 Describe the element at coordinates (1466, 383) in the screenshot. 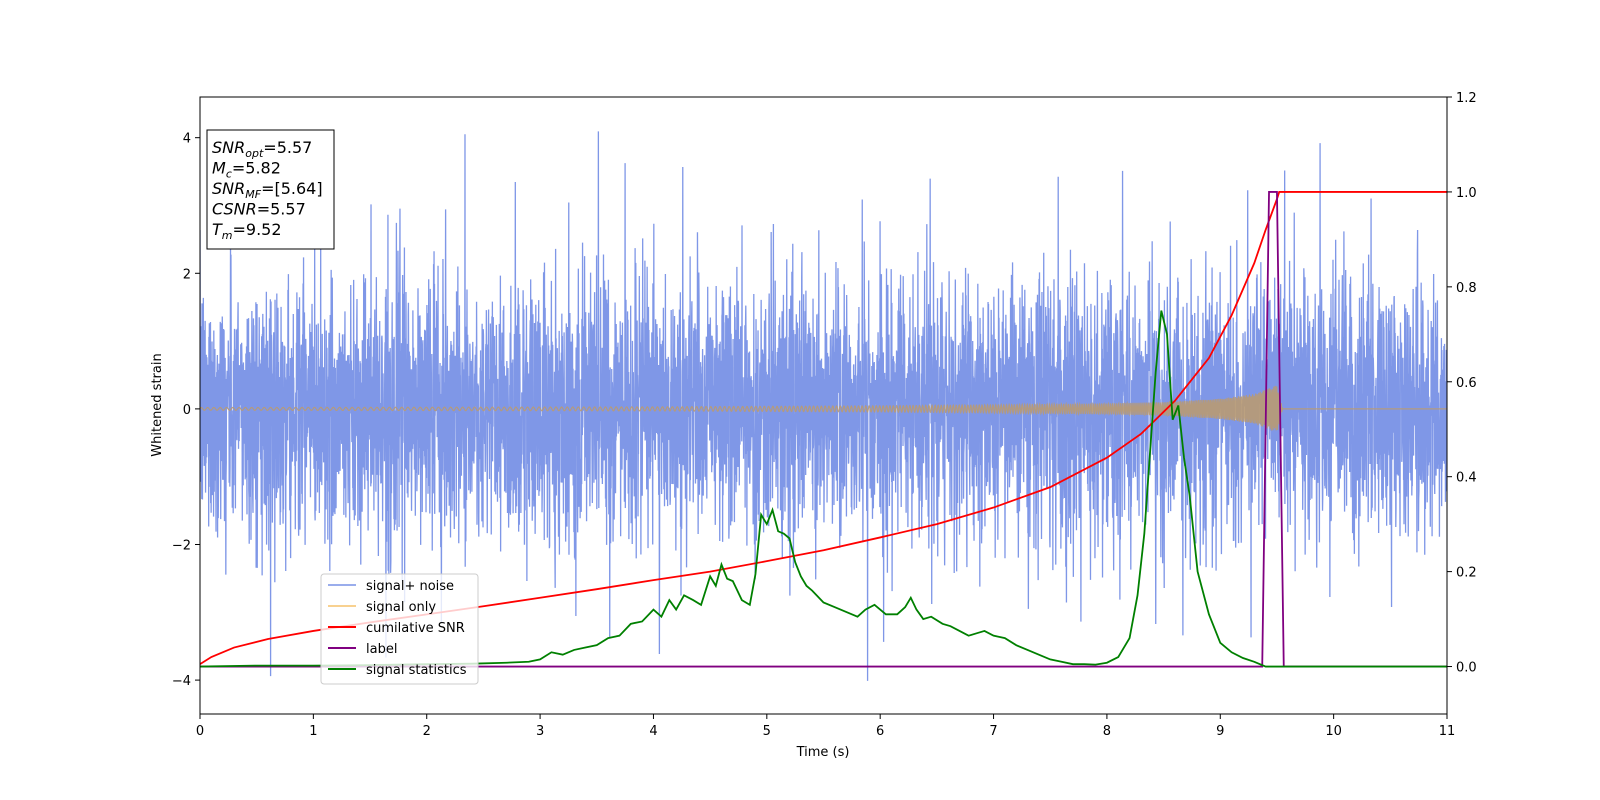

I see `y2-tick-label: 0.6` at that location.